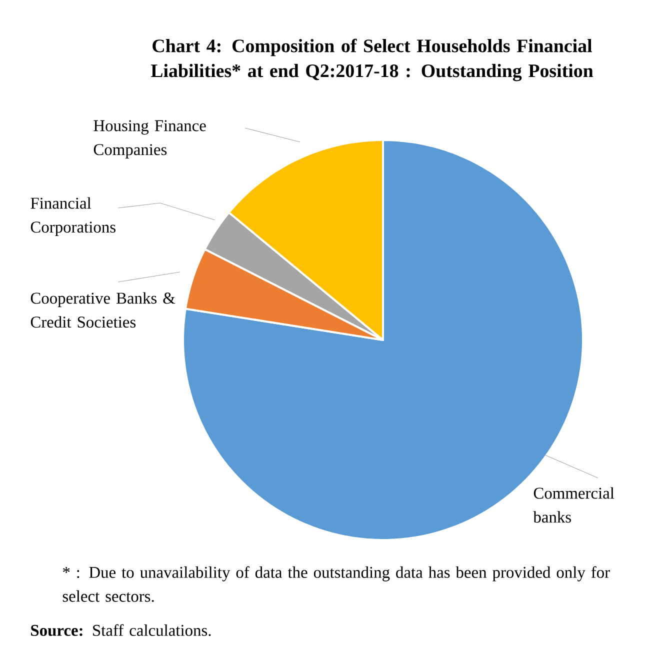 This screenshot has height=662, width=647. Describe the element at coordinates (121, 630) in the screenshot. I see `text: Source: Staff calculations.` at that location.